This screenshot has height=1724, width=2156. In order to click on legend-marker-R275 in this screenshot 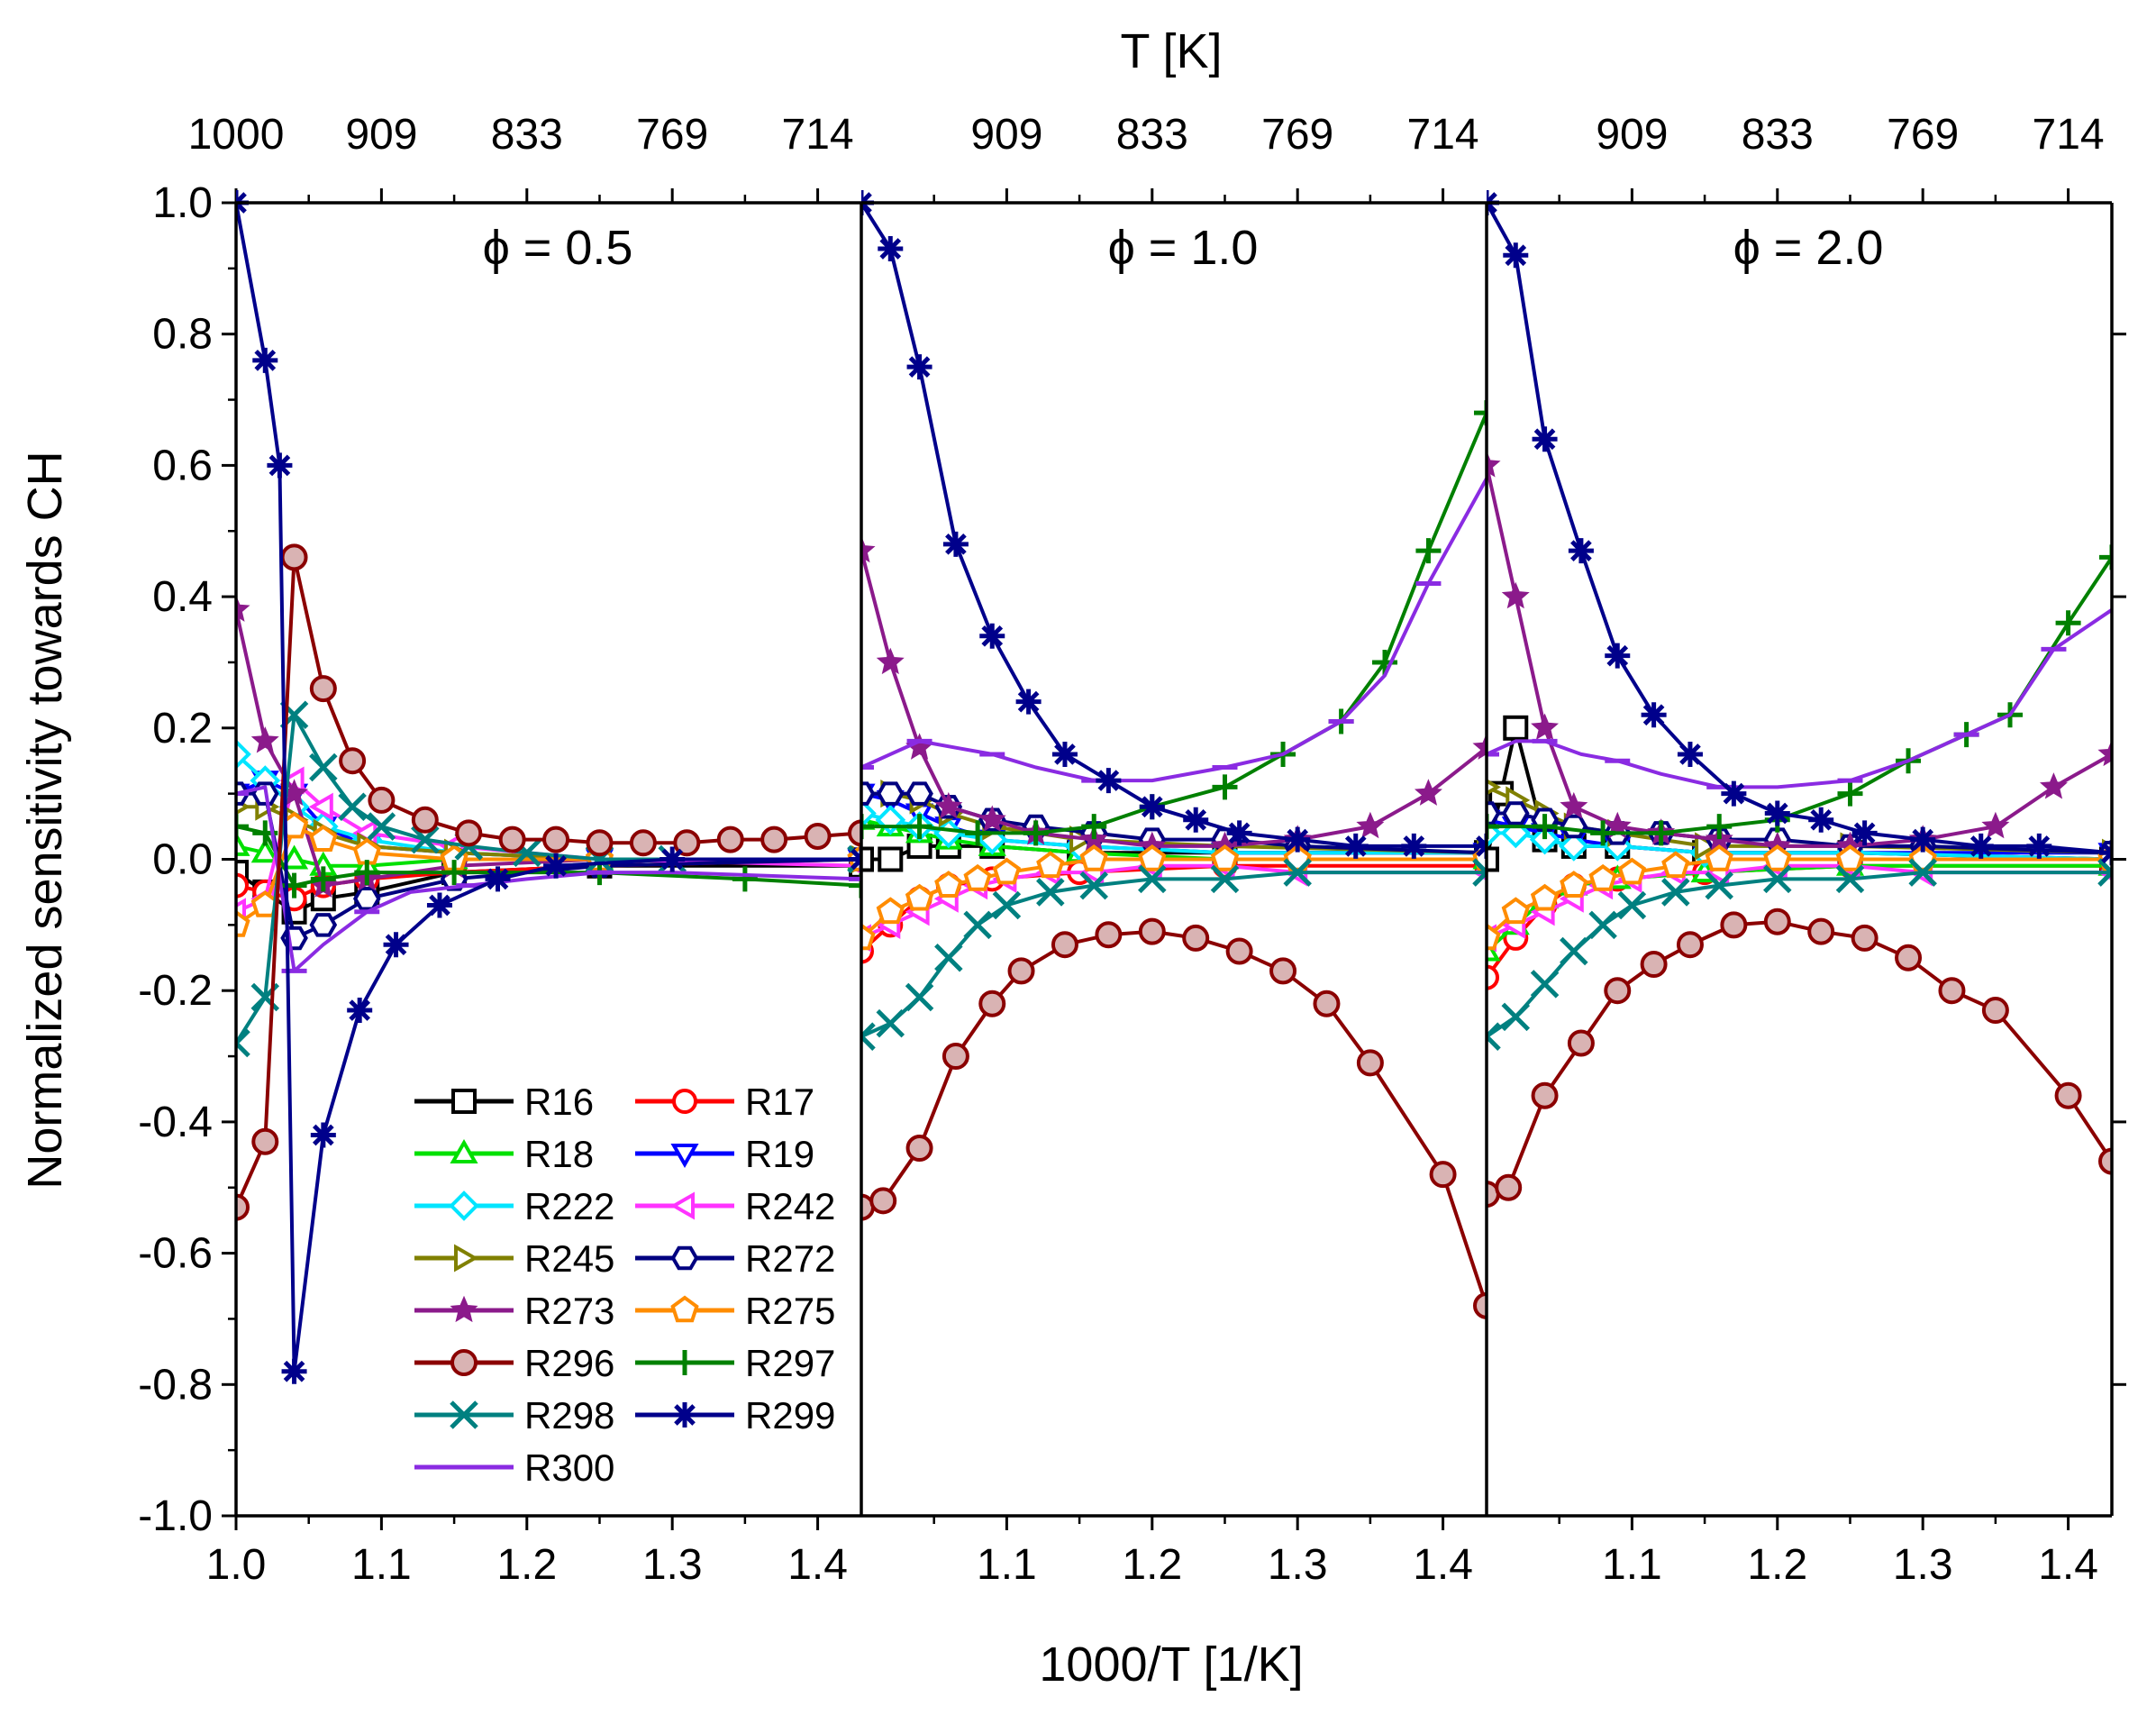, I will do `click(684, 1309)`.